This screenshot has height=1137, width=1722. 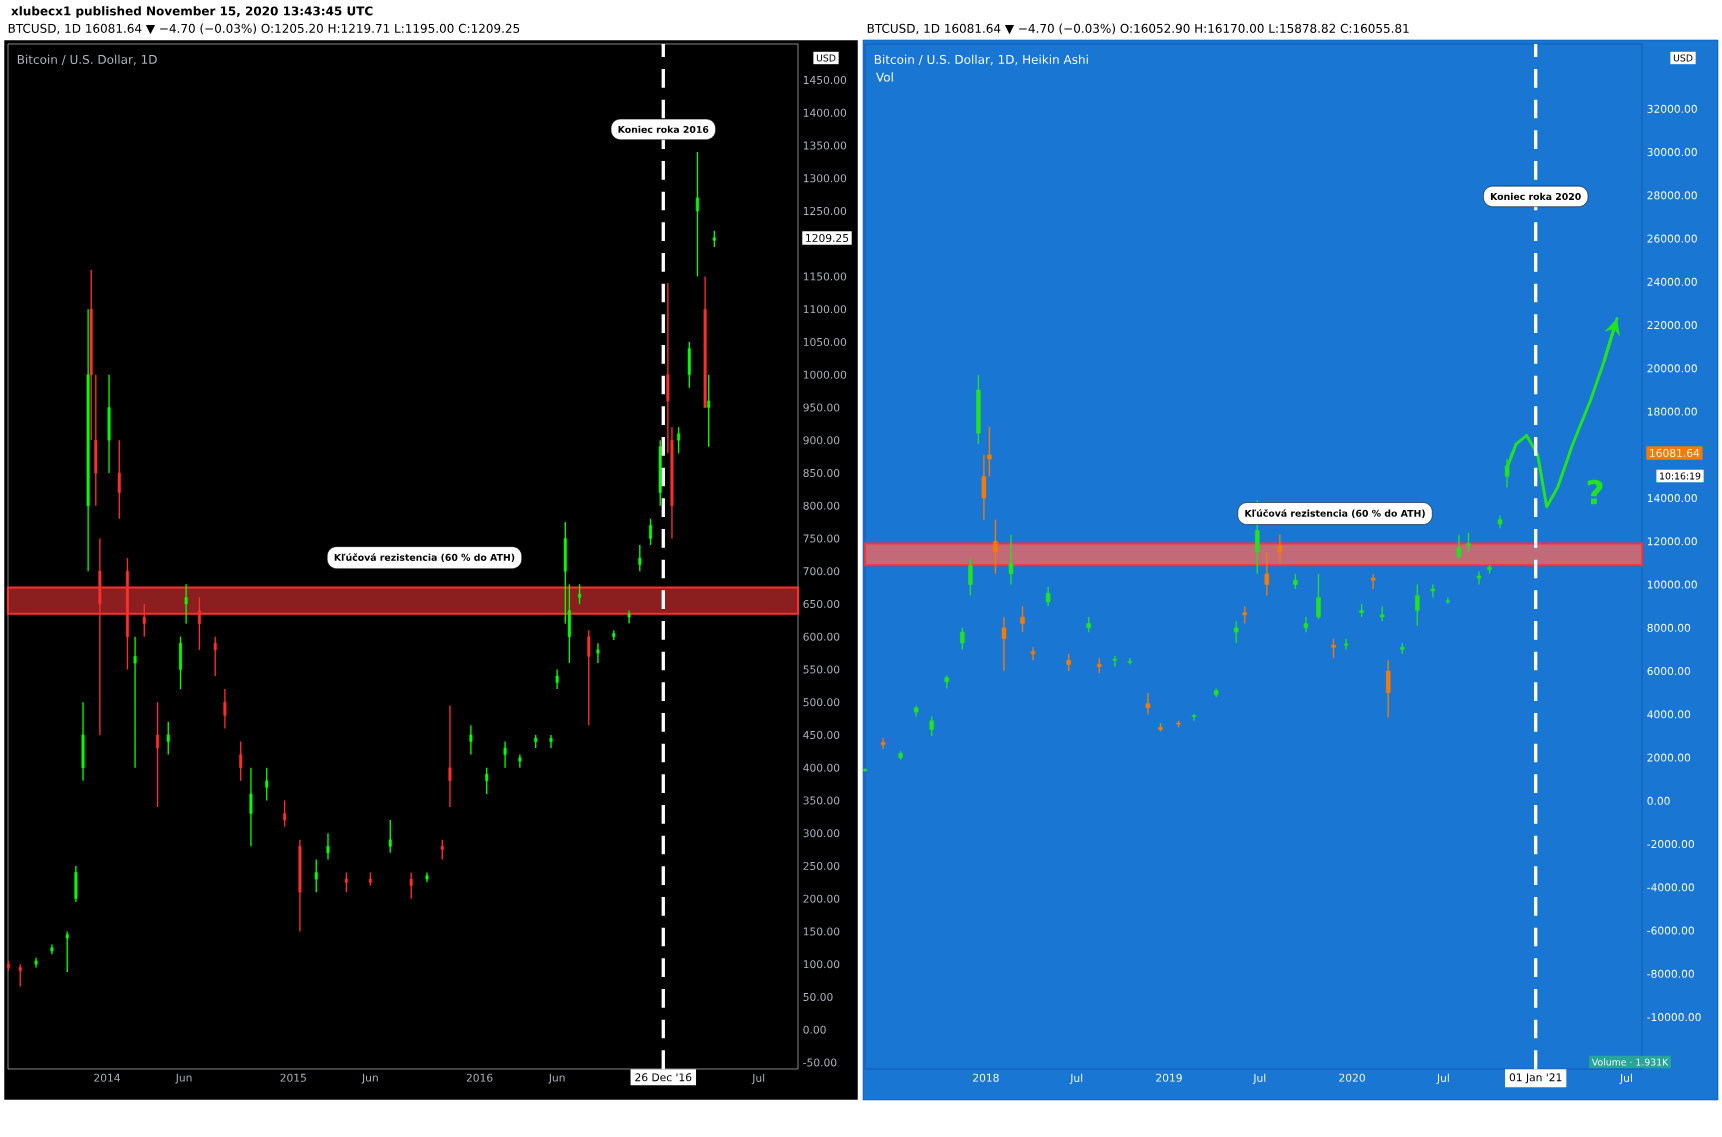 What do you see at coordinates (1672, 108) in the screenshot?
I see `y-tick-label: 32000.00` at bounding box center [1672, 108].